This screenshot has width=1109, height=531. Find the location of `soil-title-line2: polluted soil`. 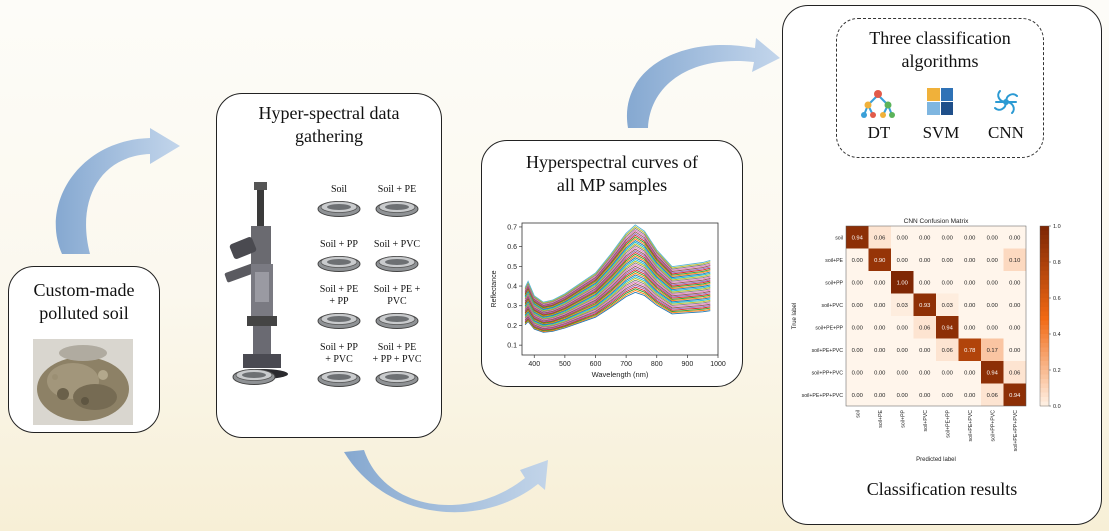

soil-title-line2: polluted soil is located at coordinates (84, 313).